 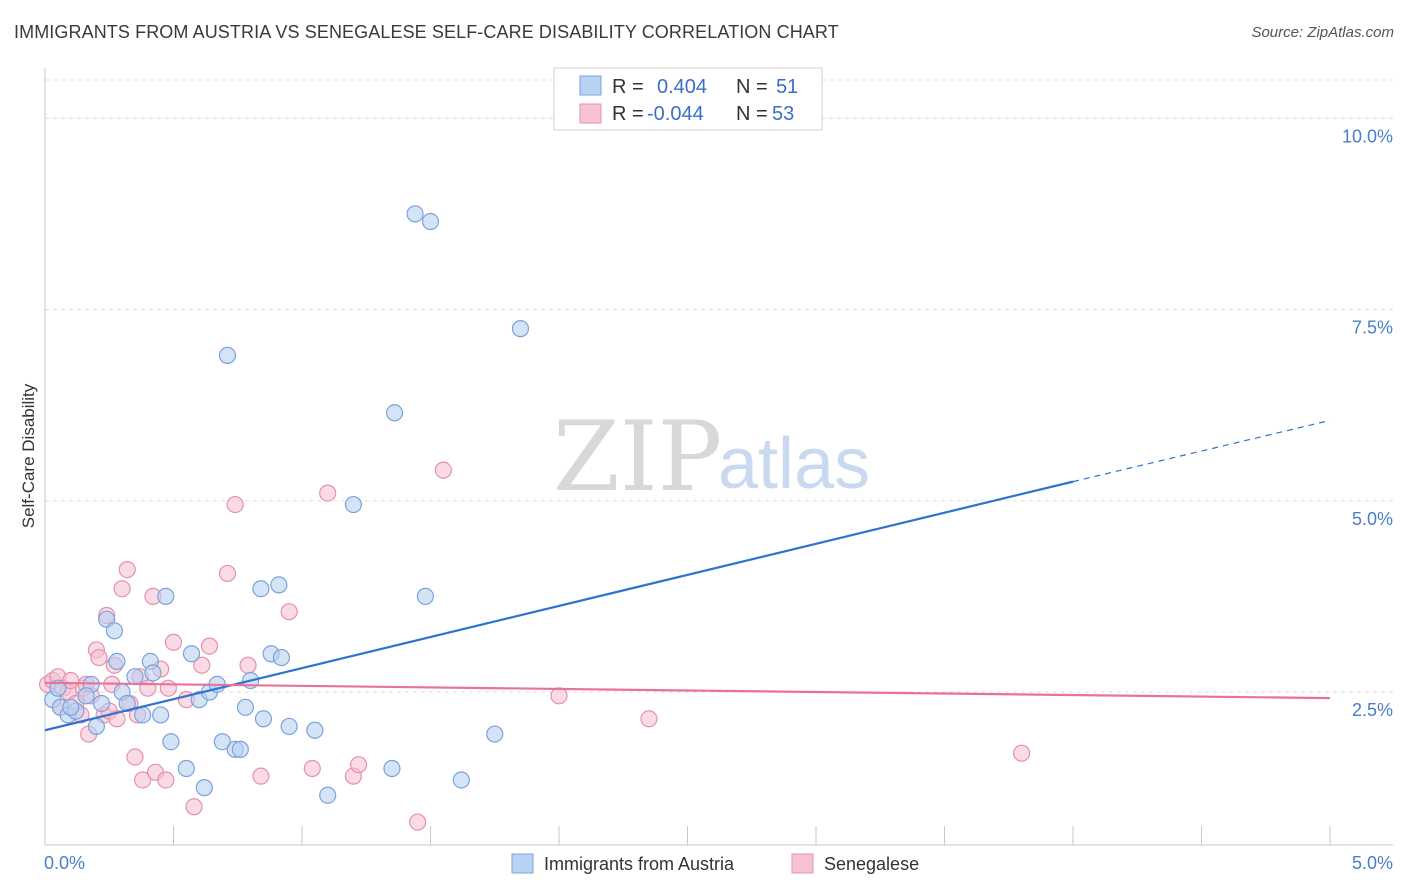 I want to click on legend-r-label-senegalese: R =, so click(x=628, y=114).